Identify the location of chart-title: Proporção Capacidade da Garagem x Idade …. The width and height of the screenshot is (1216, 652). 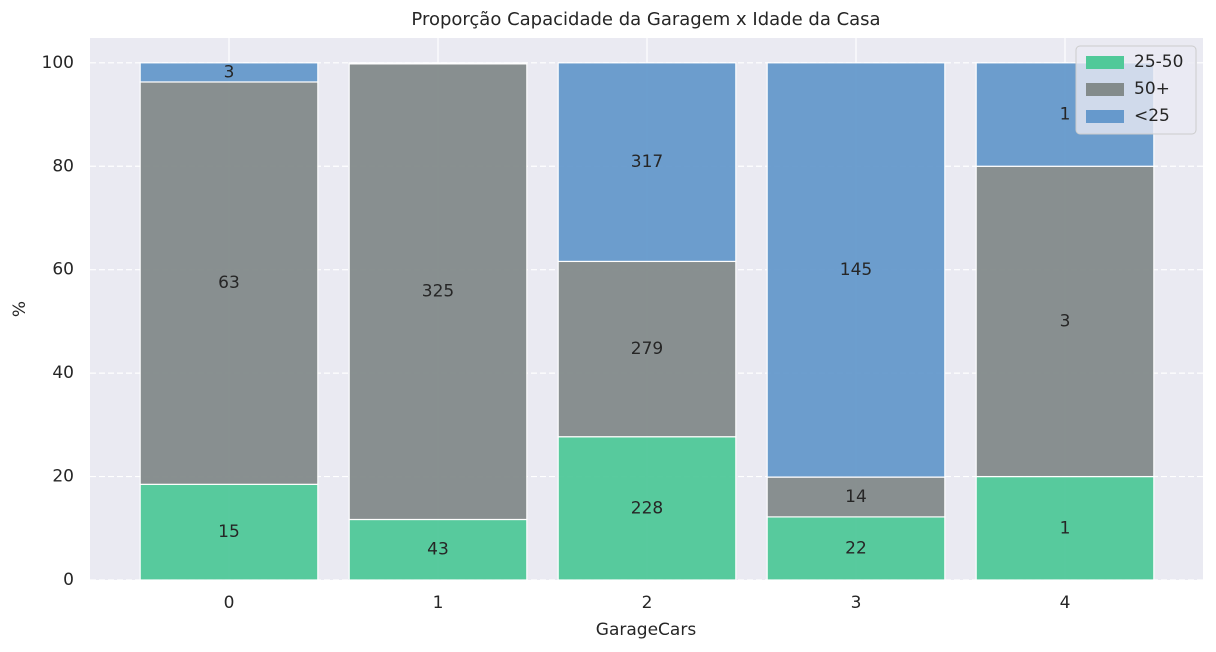
(645, 19).